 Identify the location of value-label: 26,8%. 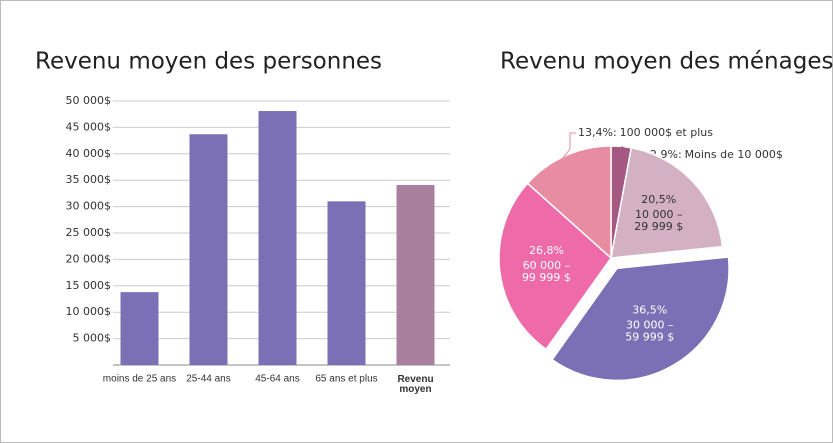
(546, 250).